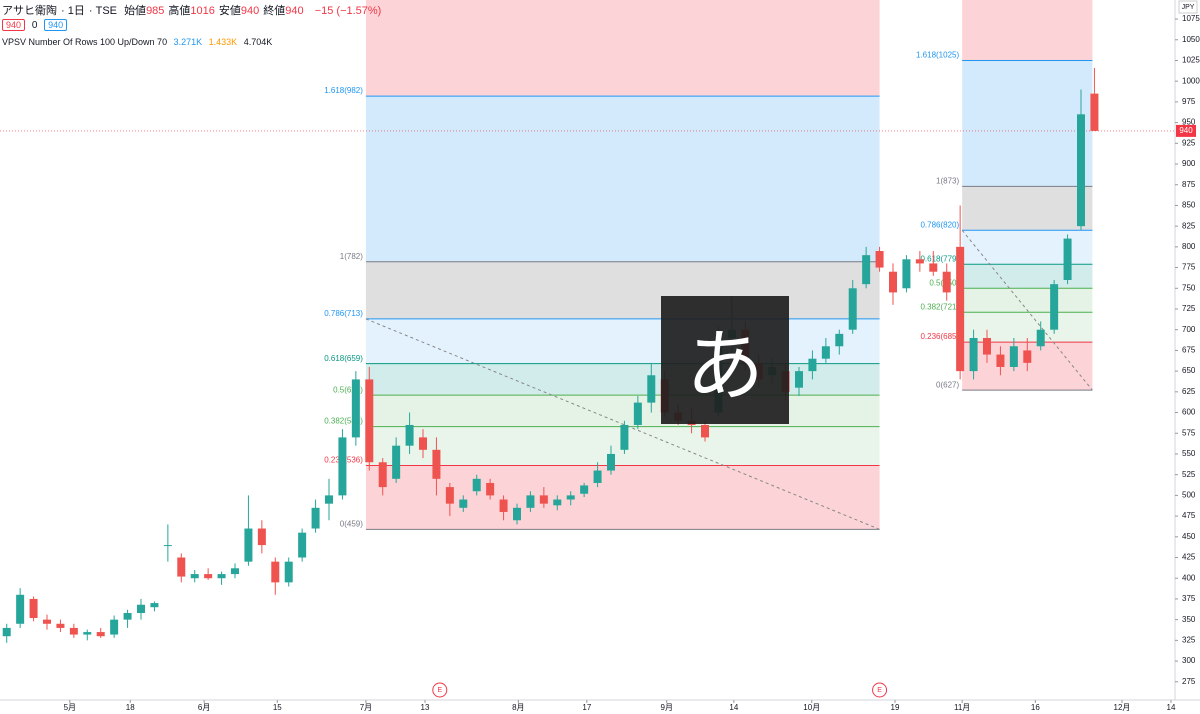 The image size is (1200, 714). I want to click on currency: JPY, so click(1188, 7).